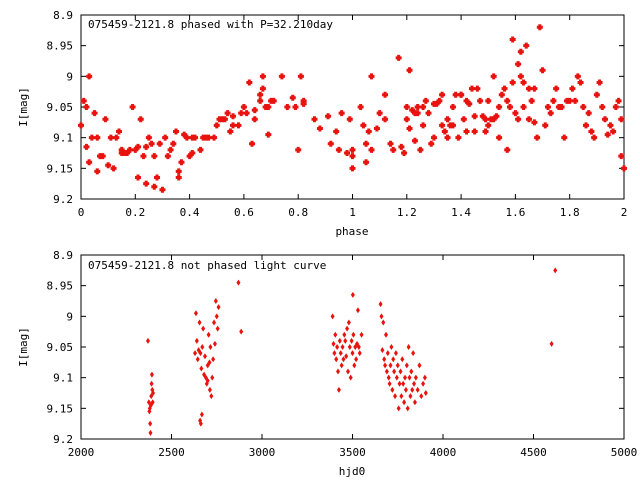 Image resolution: width=640 pixels, height=480 pixels. I want to click on y-tick-label: 9.2, so click(63, 199).